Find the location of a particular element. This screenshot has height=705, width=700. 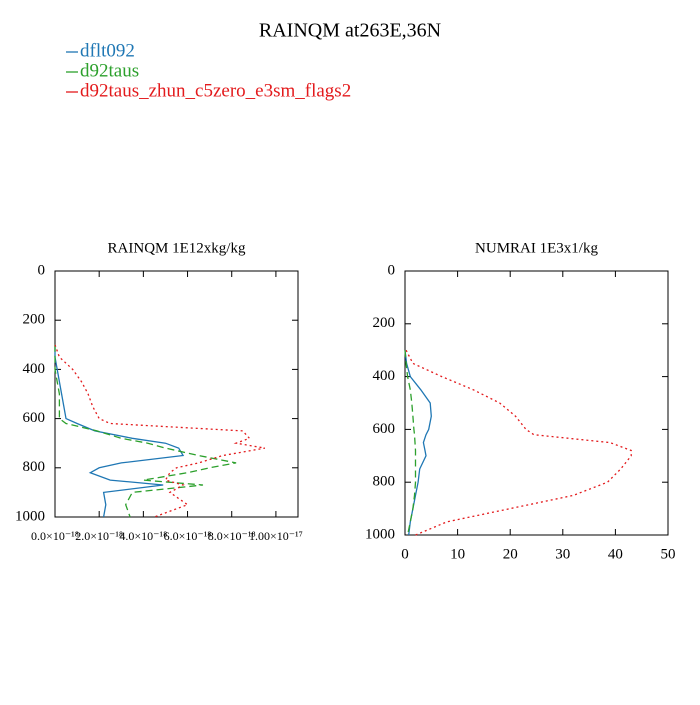

x-tick-label: 10 is located at coordinates (457, 554).